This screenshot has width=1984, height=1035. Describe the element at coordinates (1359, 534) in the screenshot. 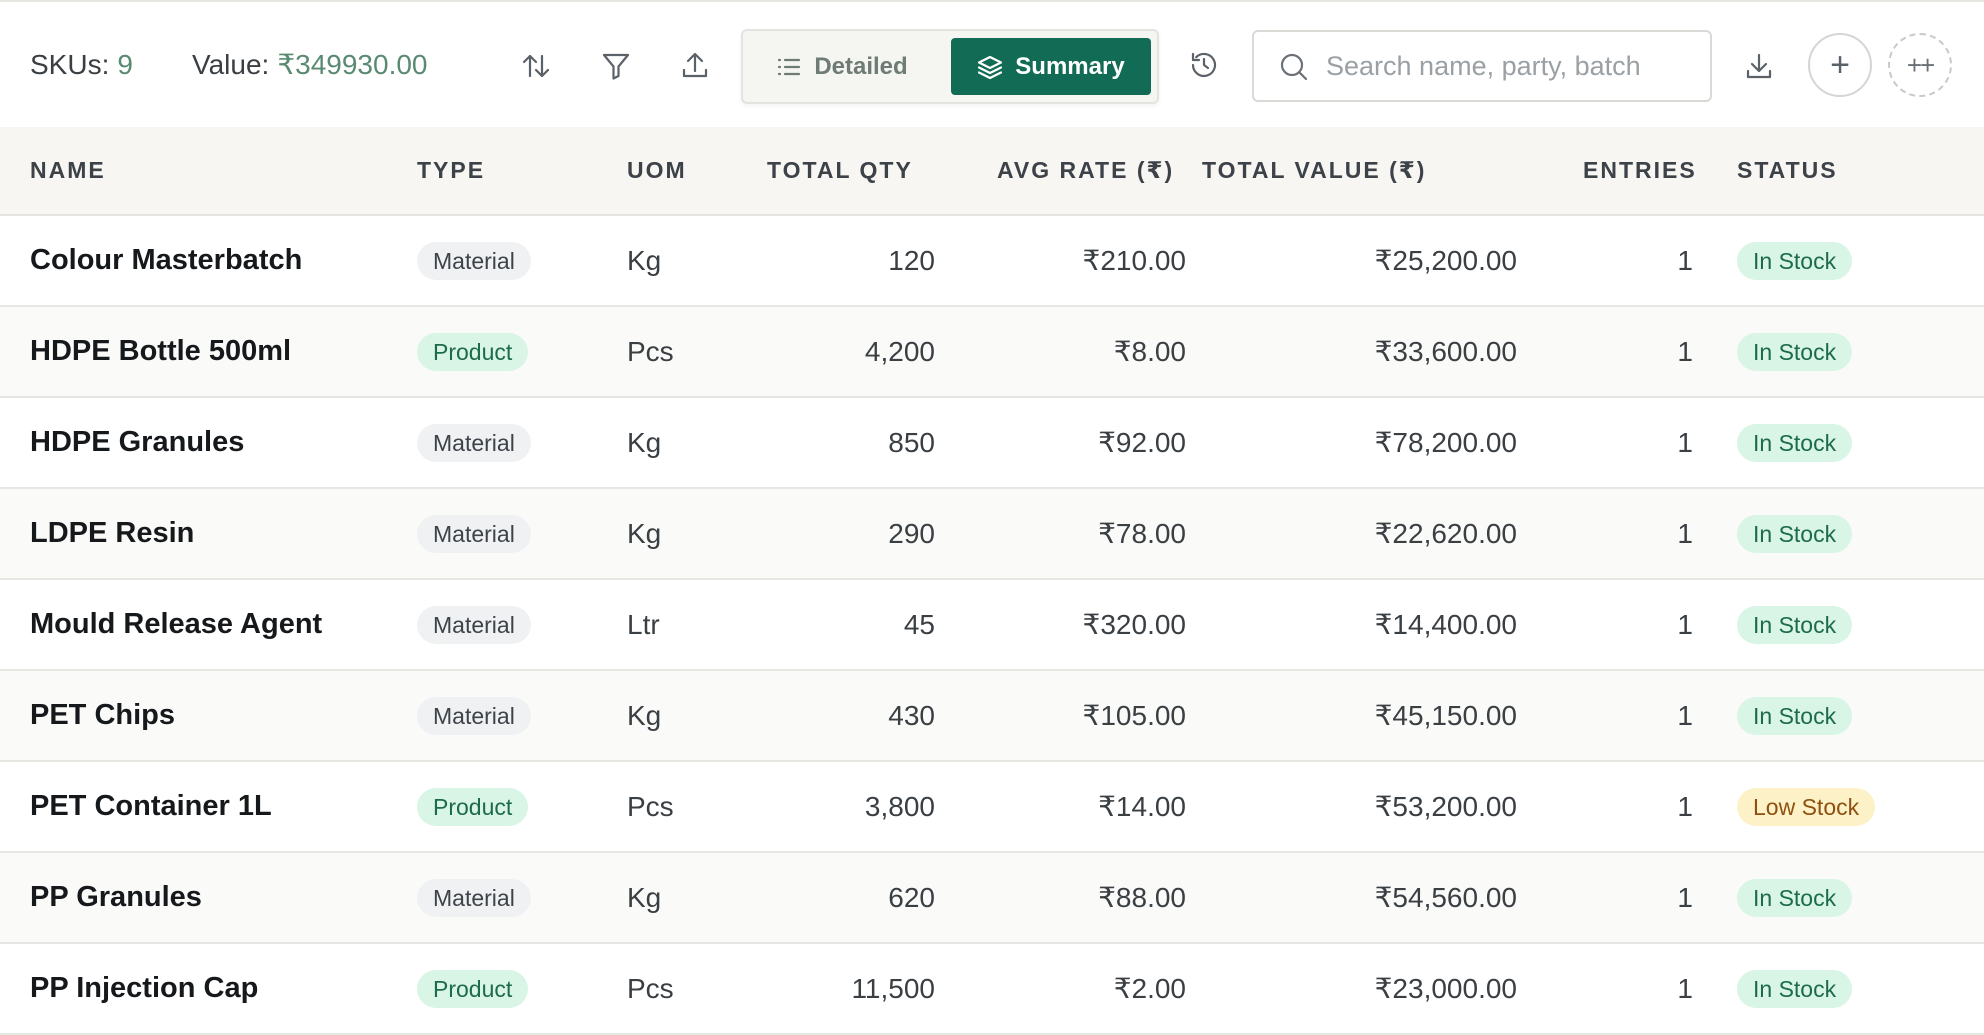

I see `cell-total-value: ₹22,620.00` at that location.